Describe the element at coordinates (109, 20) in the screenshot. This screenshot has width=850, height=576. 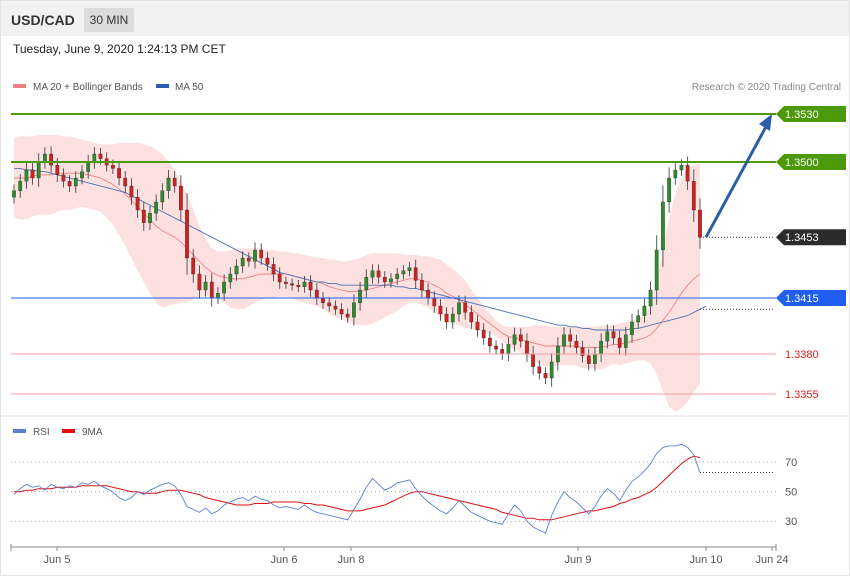
I see `timeframe-badge: 30 MIN` at that location.